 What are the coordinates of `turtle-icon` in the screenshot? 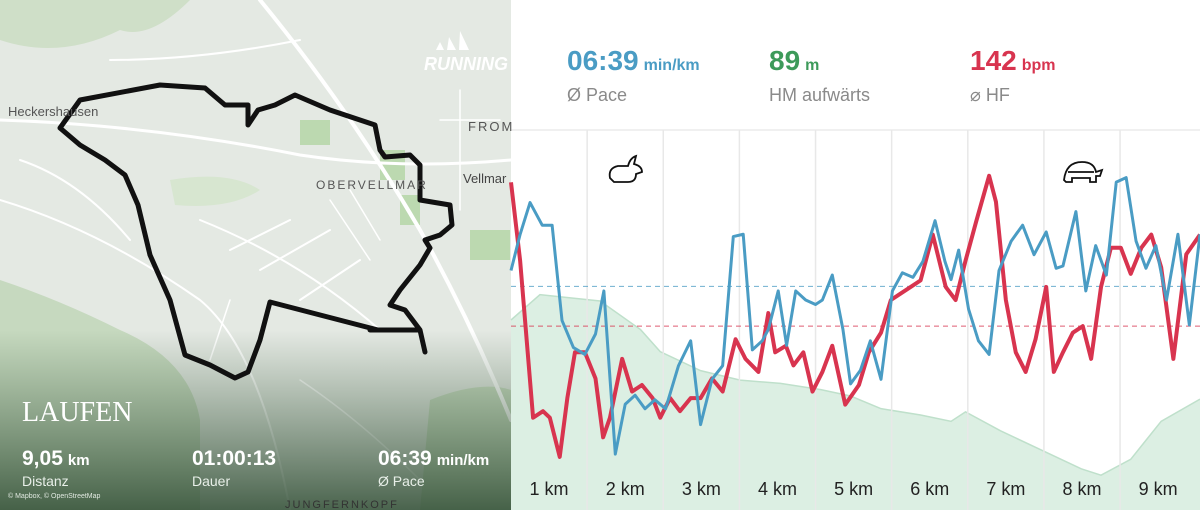 It's located at (1083, 172).